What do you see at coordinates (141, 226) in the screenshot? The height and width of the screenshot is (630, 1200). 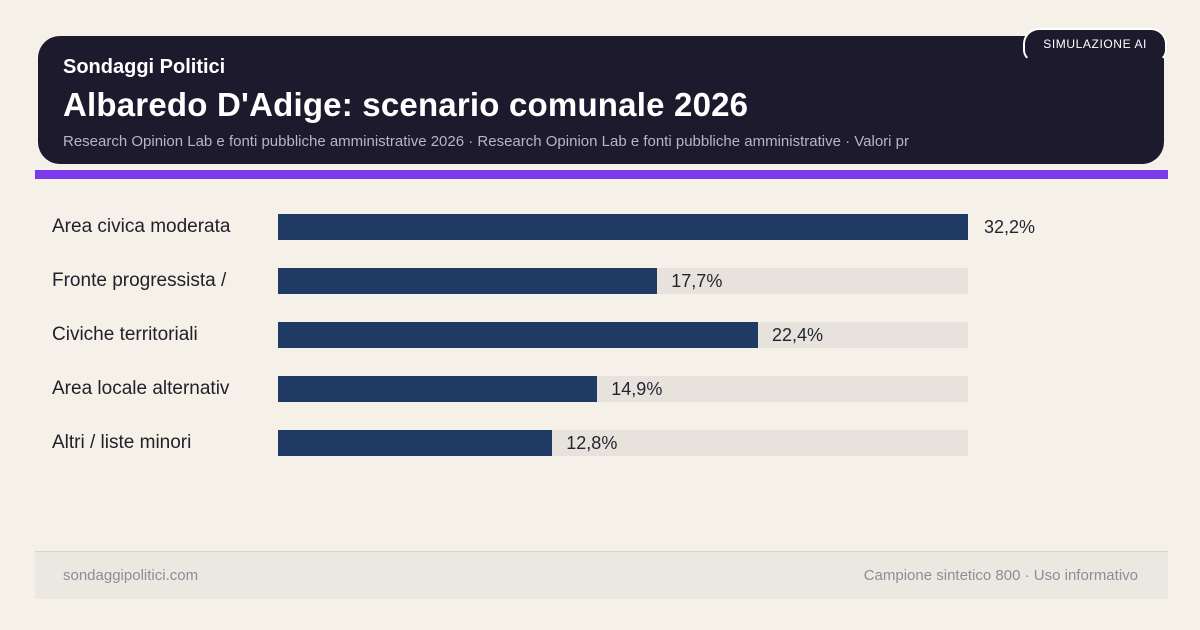 I see `category-label: Area civica moderata` at bounding box center [141, 226].